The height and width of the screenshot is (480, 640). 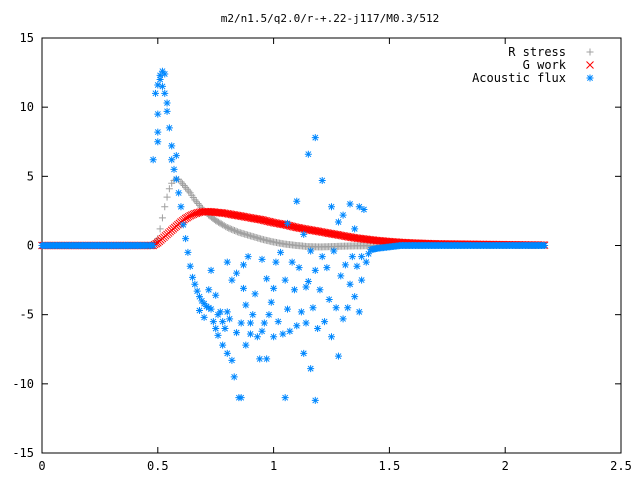 What do you see at coordinates (505, 466) in the screenshot?
I see `x-tick-label: 2` at bounding box center [505, 466].